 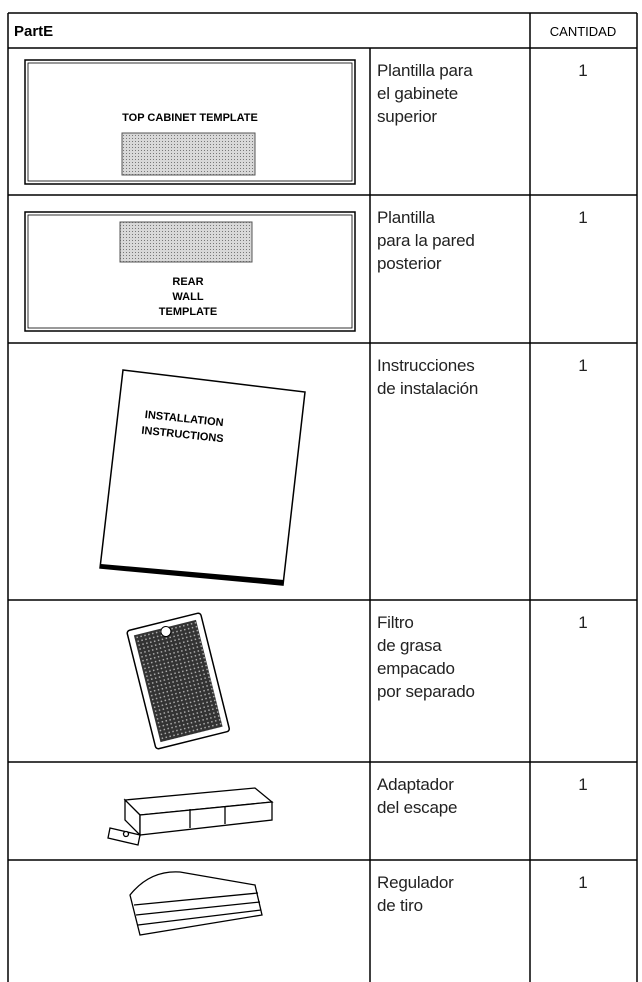 I want to click on description-line: el gabinete, so click(x=417, y=93).